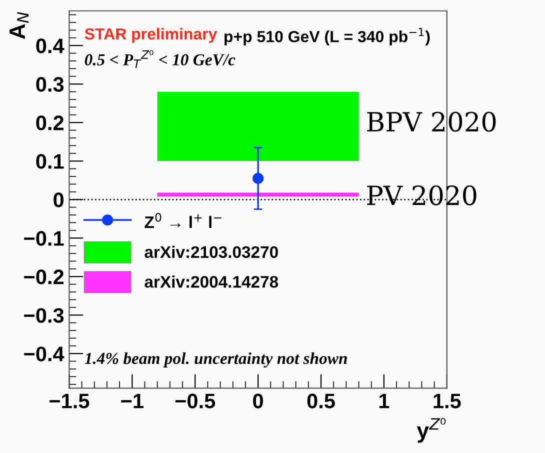  I want to click on x-tick-label: −0.5, so click(195, 401).